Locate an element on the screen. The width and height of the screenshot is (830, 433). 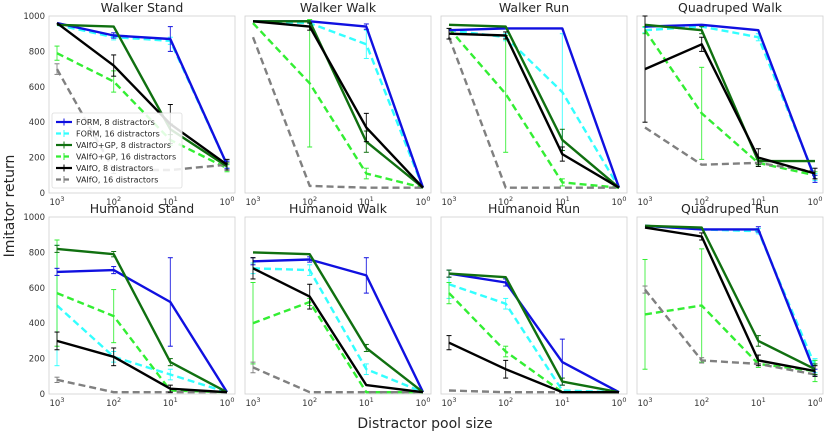
x-axis-label: Distractor pool size is located at coordinates (424, 424).